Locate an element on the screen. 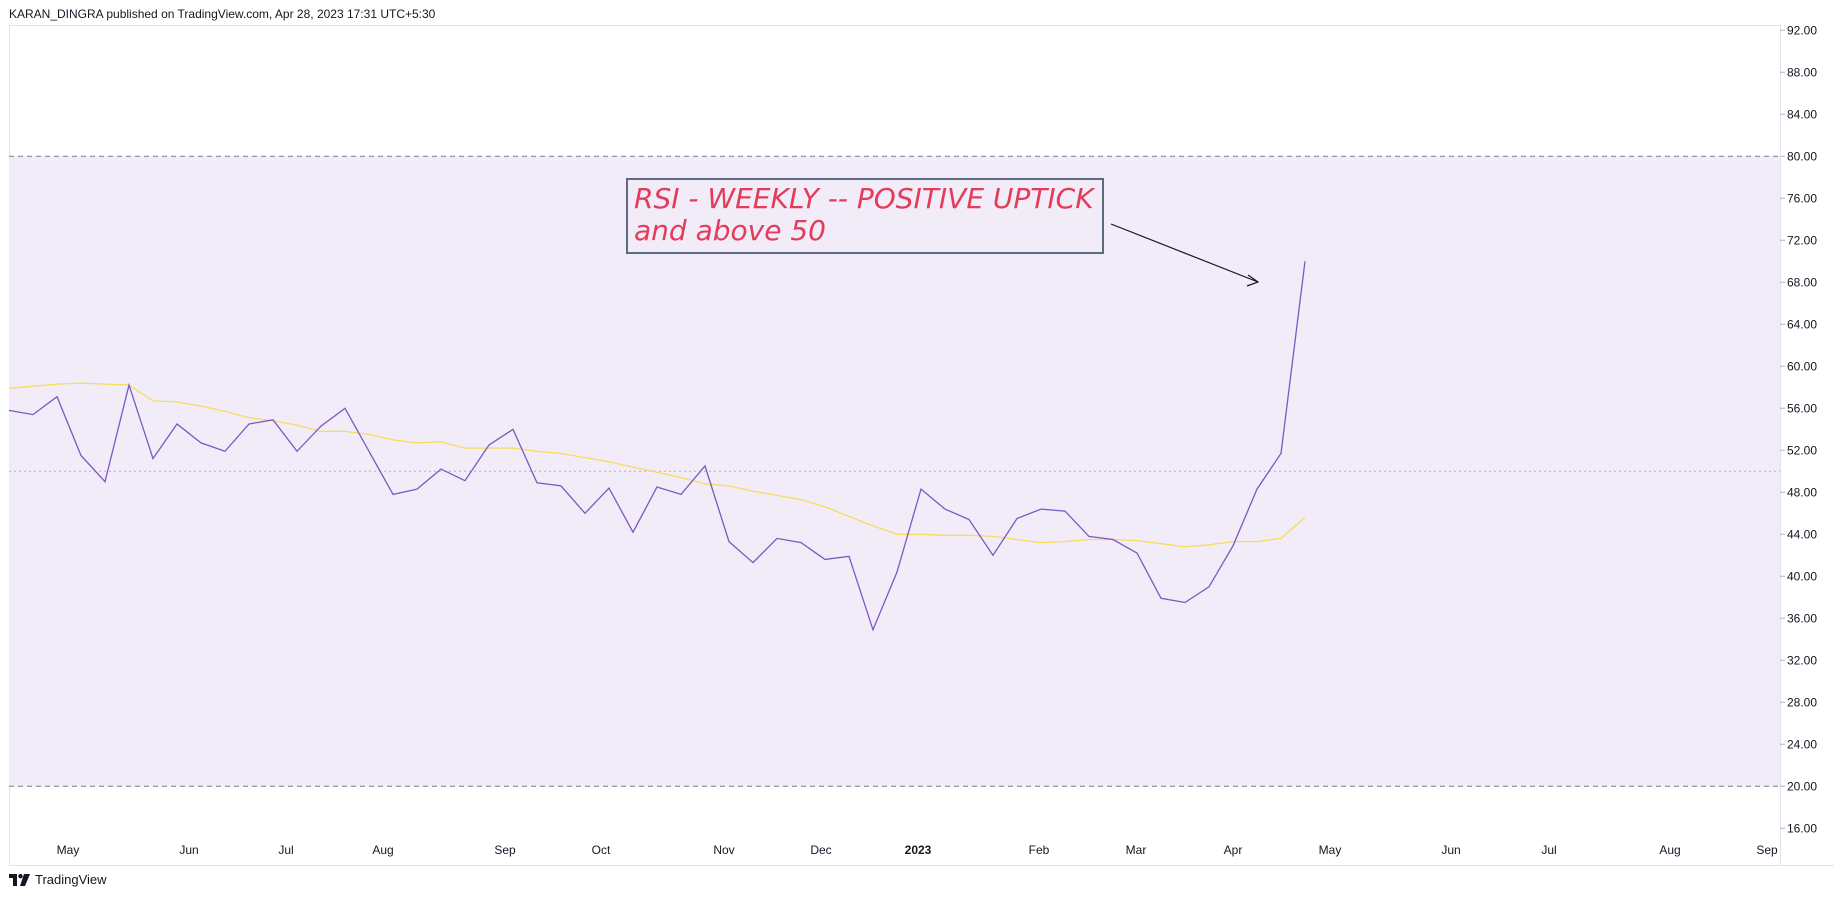 The image size is (1834, 899). price-axis-label: 24.00 is located at coordinates (1802, 744).